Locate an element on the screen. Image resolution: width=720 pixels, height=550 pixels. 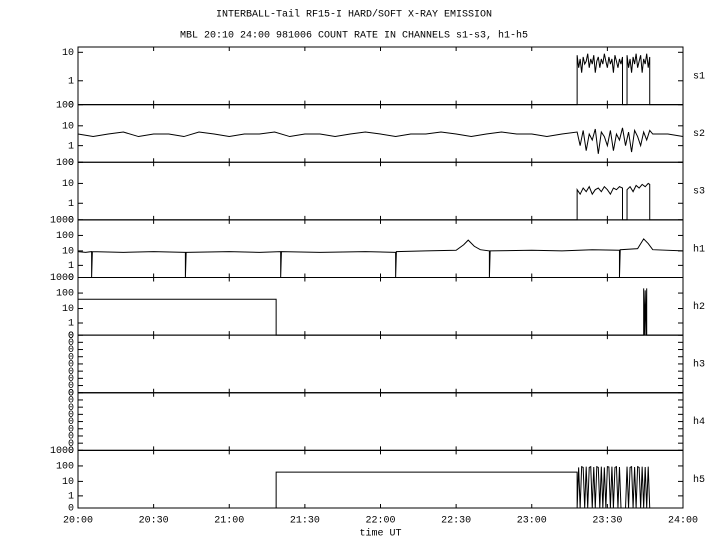
x-tick-label: 21:00 is located at coordinates (229, 521).